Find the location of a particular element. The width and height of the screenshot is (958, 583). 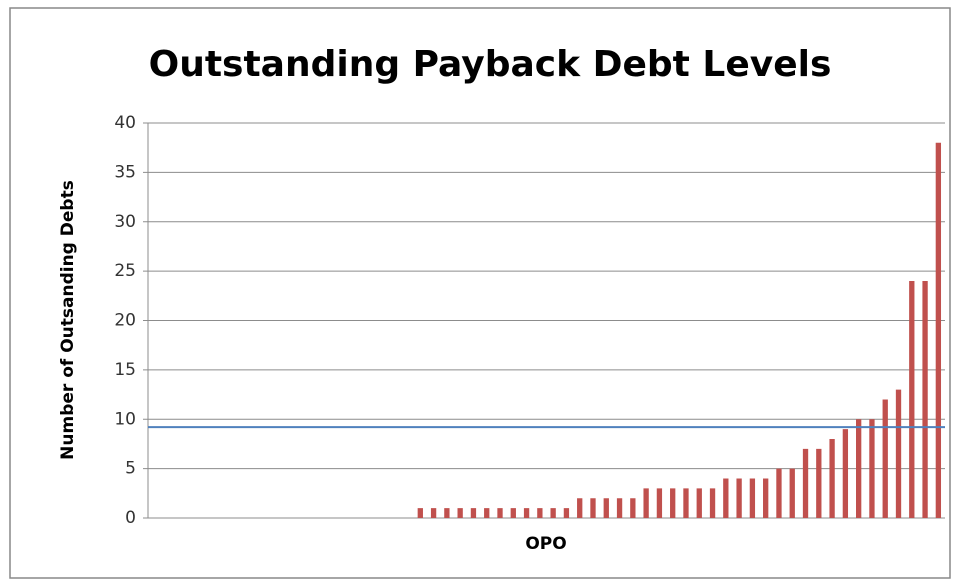

y-tick-label: 0 is located at coordinates (130, 518).